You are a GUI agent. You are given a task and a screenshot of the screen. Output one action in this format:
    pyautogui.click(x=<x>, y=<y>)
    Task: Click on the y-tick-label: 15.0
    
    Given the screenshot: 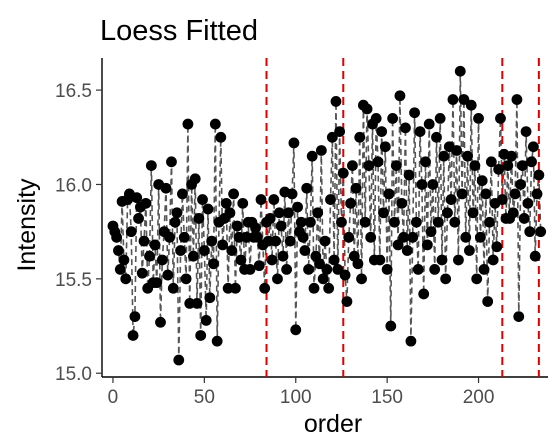 What is the action you would take?
    pyautogui.click(x=73, y=374)
    